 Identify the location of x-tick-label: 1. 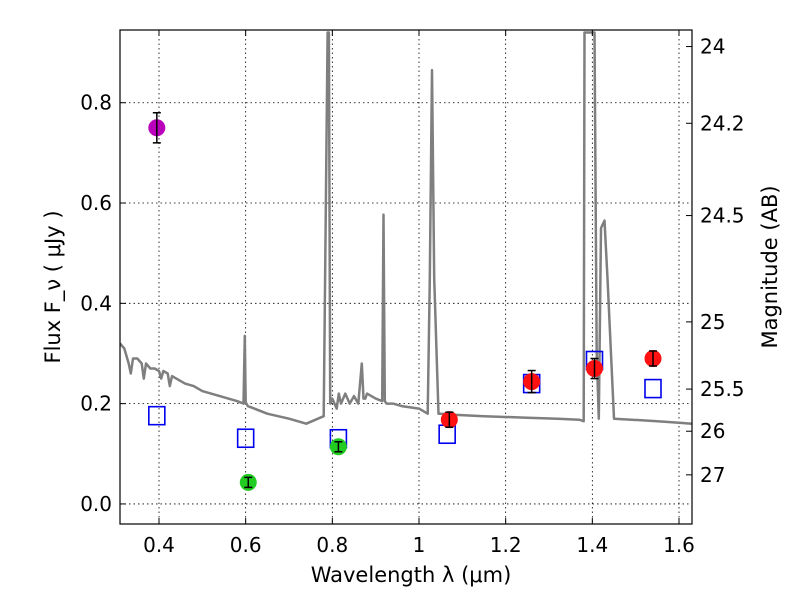
(419, 545).